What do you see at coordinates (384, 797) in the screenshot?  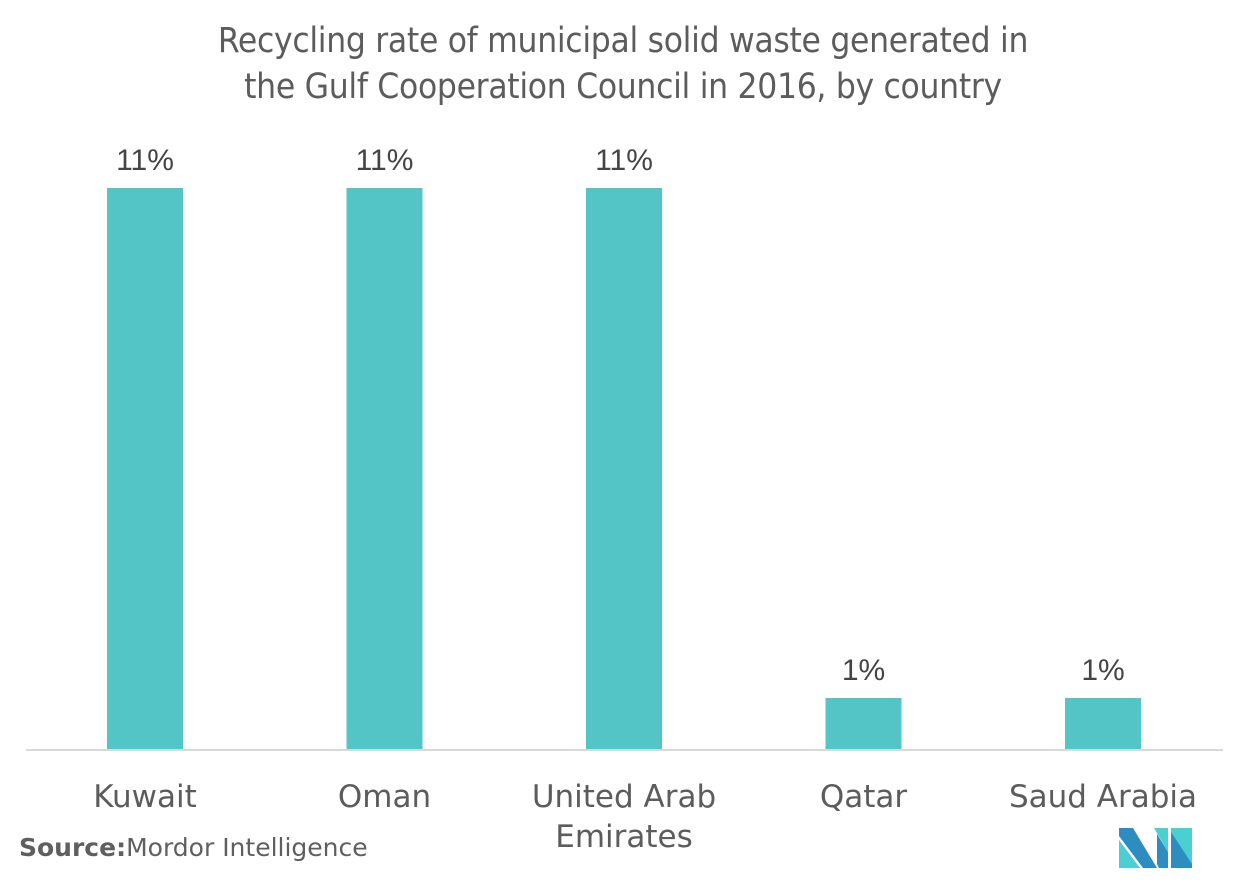 I see `category-label-1: Oman` at bounding box center [384, 797].